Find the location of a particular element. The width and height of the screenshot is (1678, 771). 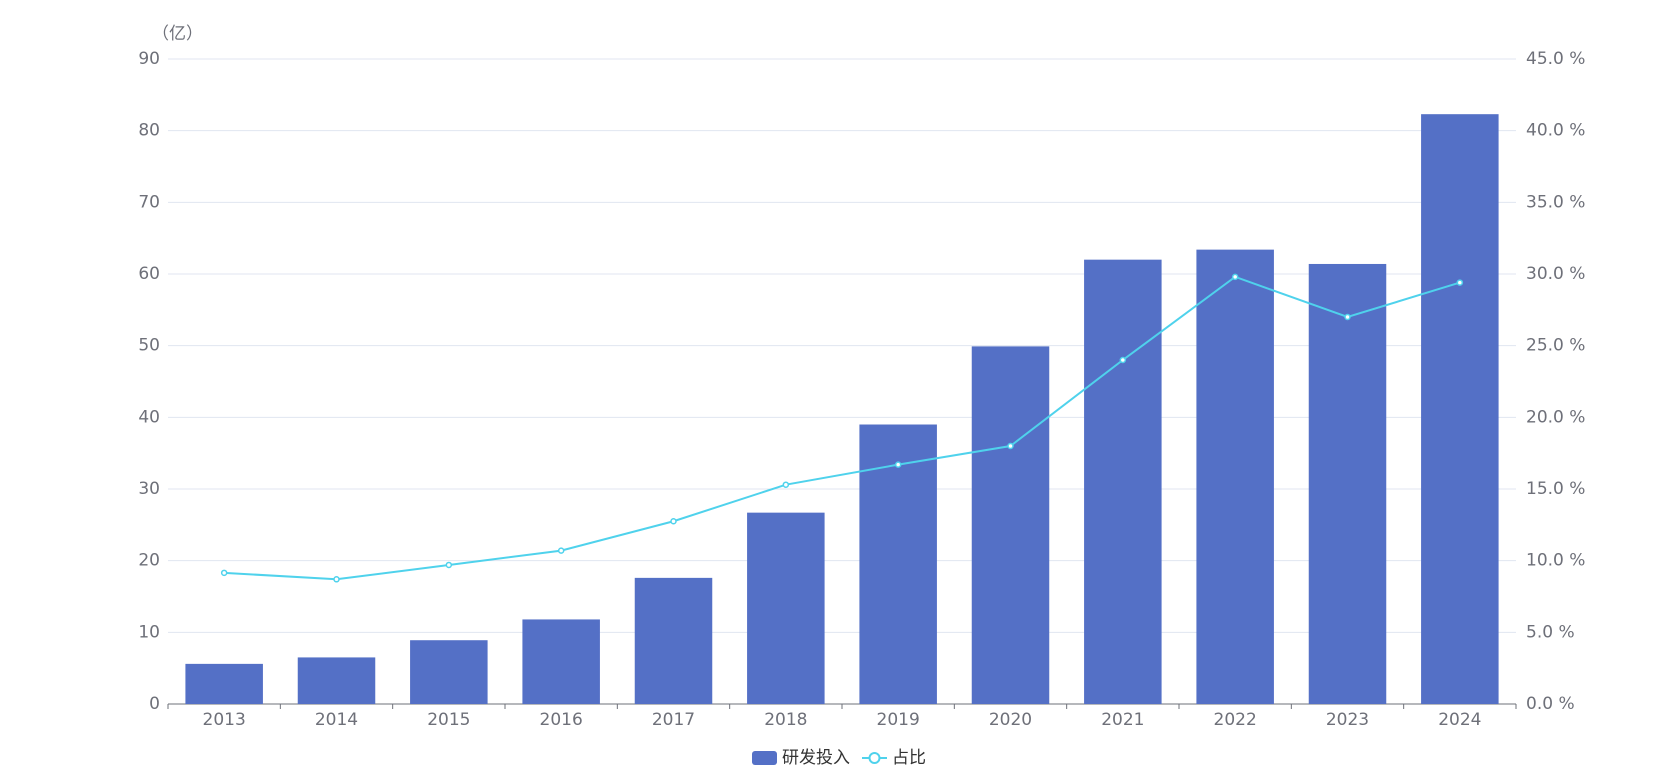

y2-tick-label: 15.0 % is located at coordinates (1555, 489).